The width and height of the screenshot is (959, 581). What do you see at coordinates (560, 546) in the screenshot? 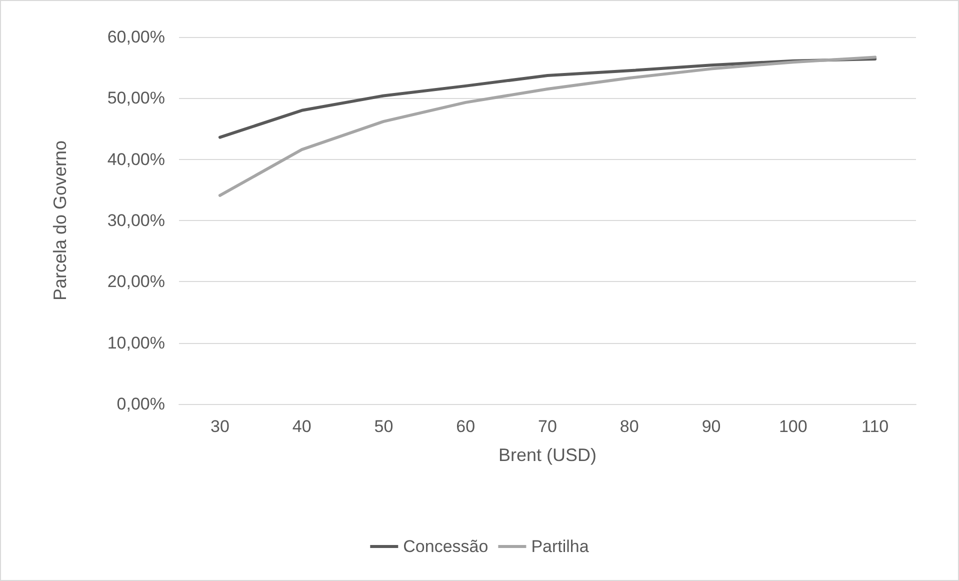
I see `legend-label: Partilha` at bounding box center [560, 546].